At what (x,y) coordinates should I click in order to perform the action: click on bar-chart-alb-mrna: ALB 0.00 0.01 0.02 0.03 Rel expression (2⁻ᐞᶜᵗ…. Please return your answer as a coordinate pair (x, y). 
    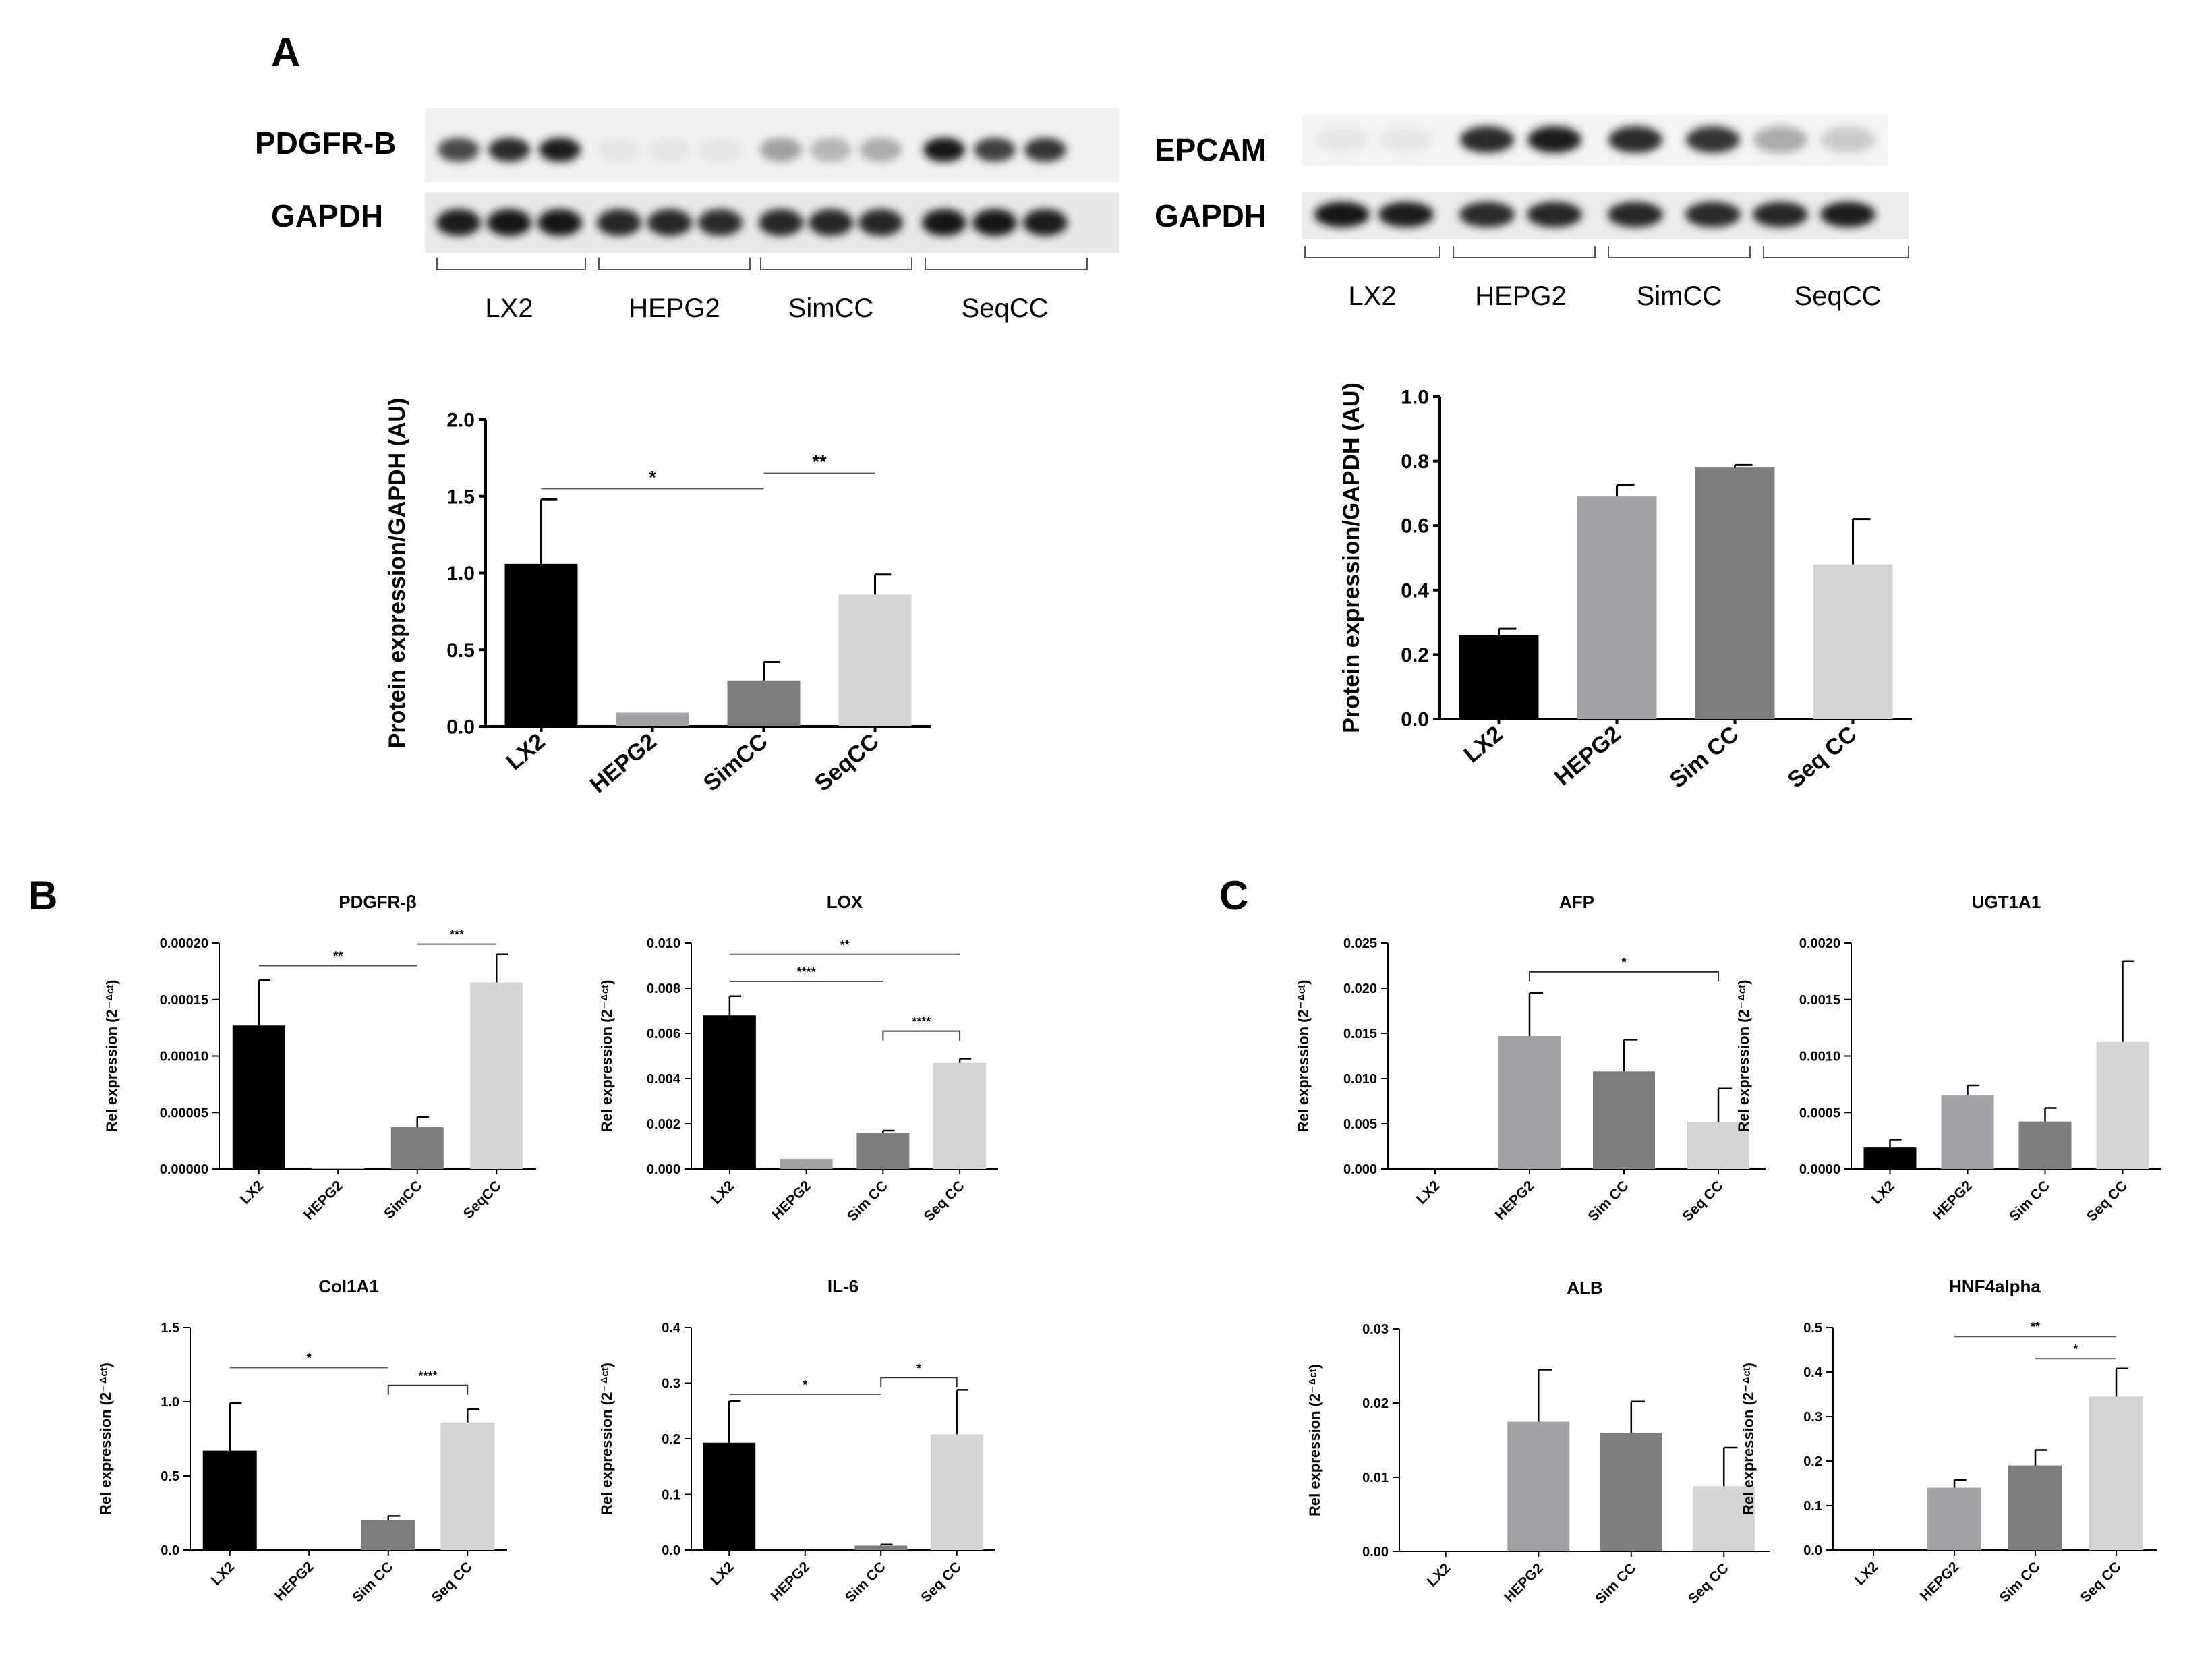
    Looking at the image, I should click on (1538, 1442).